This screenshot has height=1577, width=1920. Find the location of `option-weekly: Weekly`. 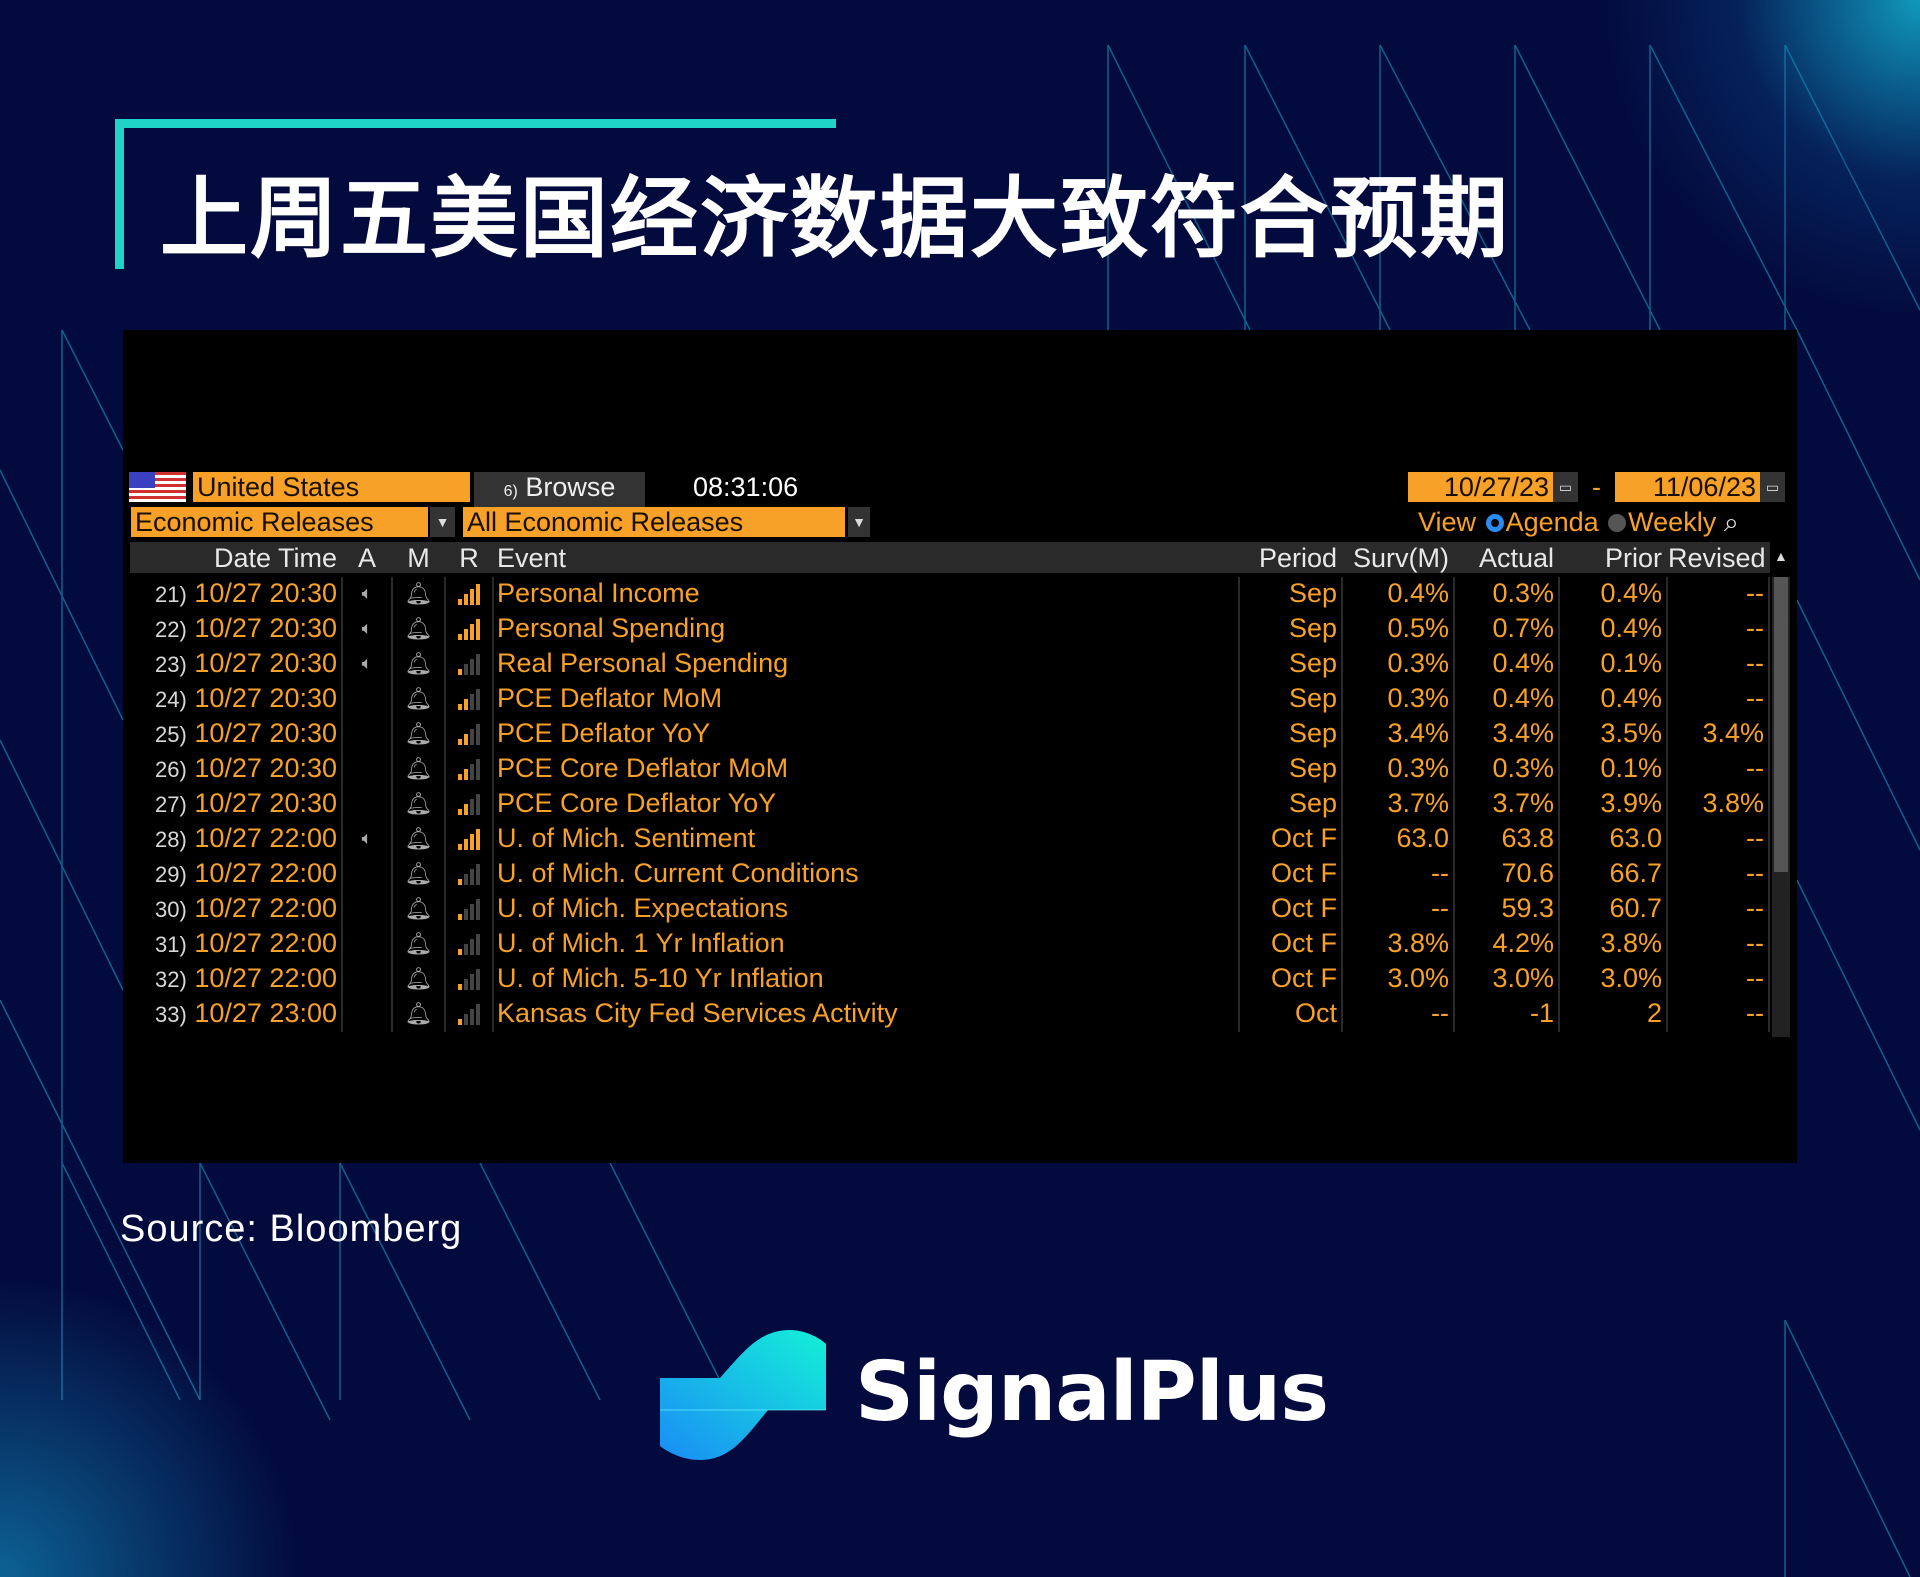

option-weekly: Weekly is located at coordinates (1672, 522).